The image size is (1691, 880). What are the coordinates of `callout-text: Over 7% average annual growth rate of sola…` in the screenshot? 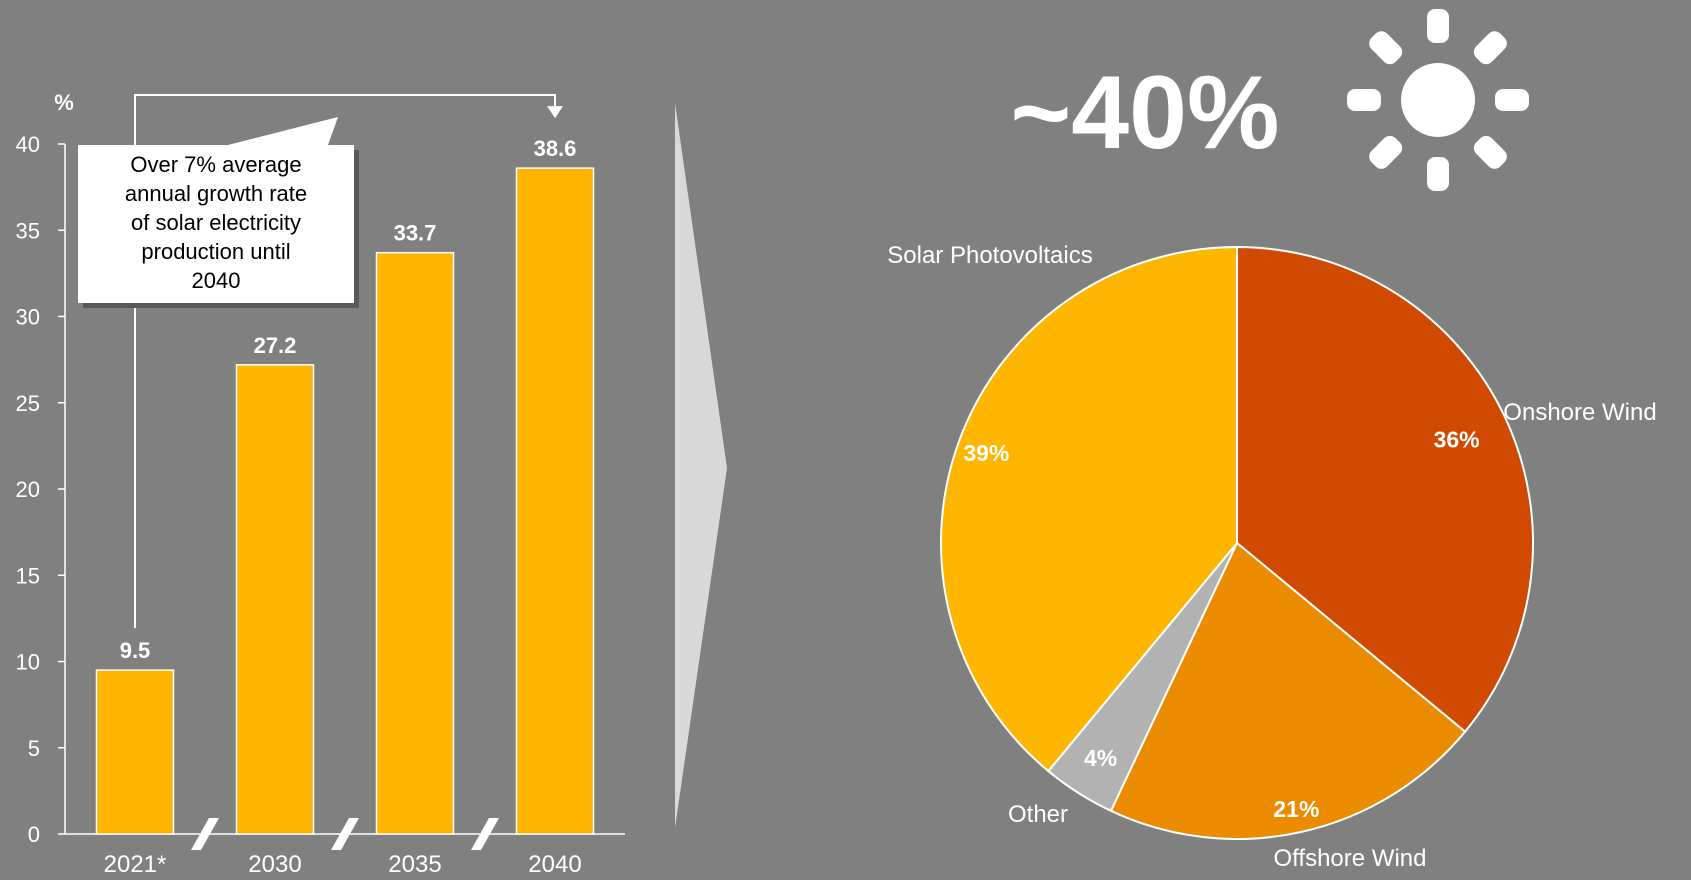 It's located at (216, 222).